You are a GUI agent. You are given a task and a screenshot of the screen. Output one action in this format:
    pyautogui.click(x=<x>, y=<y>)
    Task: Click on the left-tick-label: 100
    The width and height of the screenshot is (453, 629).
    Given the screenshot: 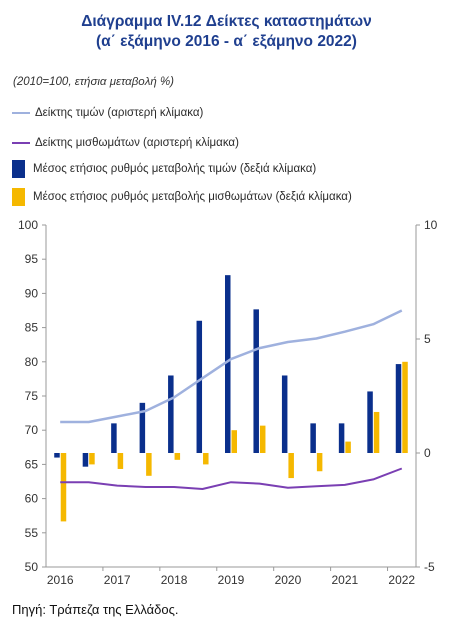 What is the action you would take?
    pyautogui.click(x=28, y=225)
    